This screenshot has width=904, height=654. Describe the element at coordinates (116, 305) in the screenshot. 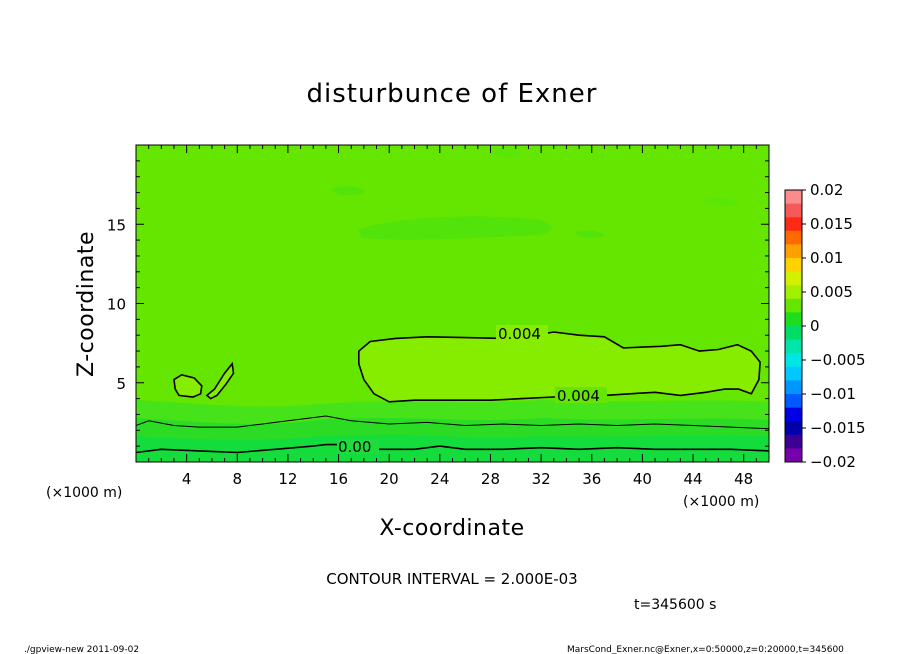

I see `y-tick-label: 10` at that location.